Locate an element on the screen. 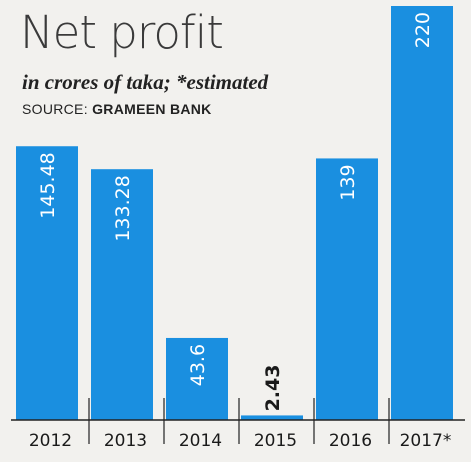 The width and height of the screenshot is (471, 462). bar-2014 is located at coordinates (197, 378).